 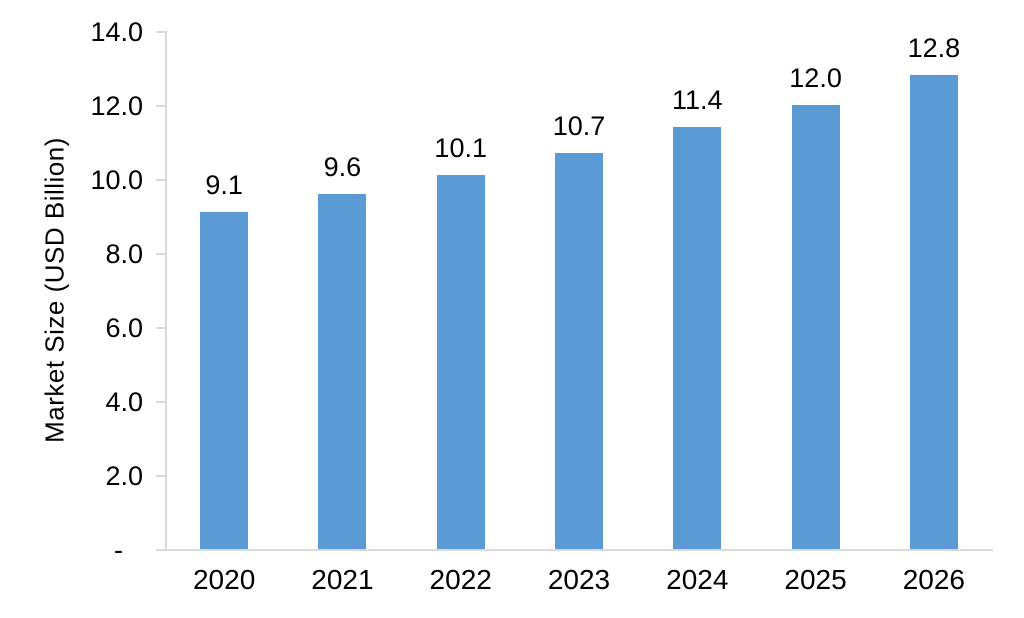 What do you see at coordinates (934, 48) in the screenshot?
I see `bar-value-label: 12.8` at bounding box center [934, 48].